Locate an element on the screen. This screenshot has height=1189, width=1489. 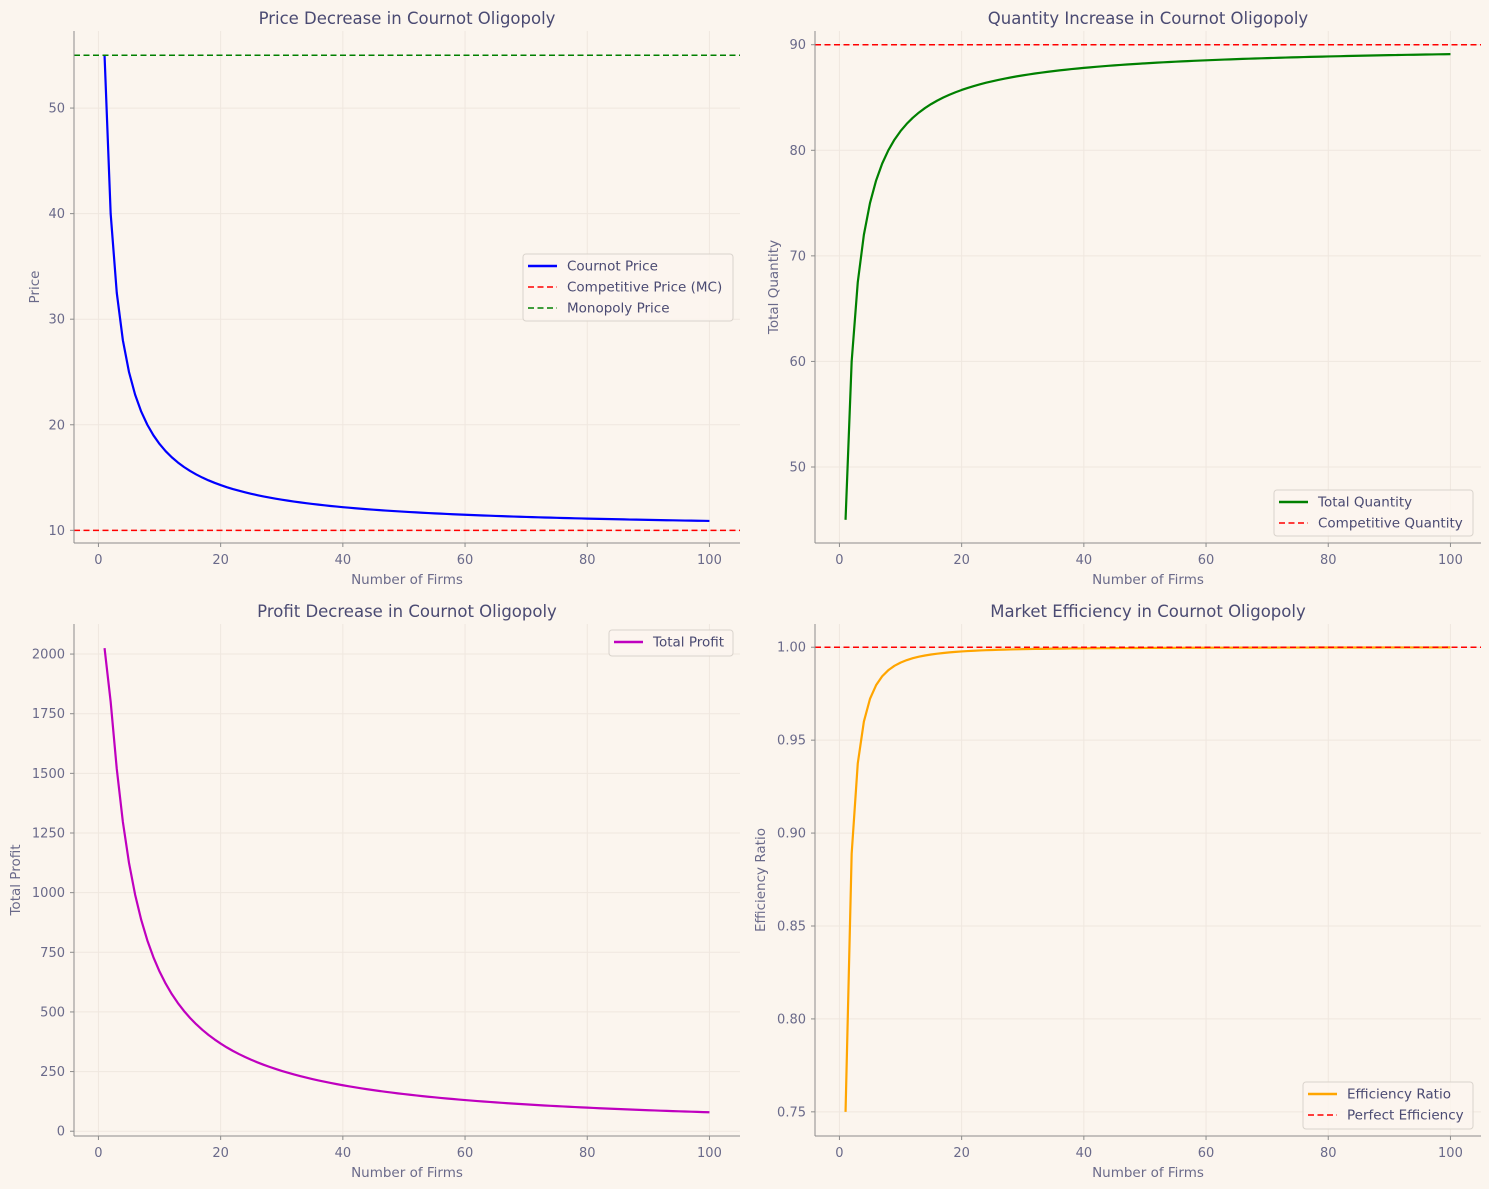
y-axis-label: Price is located at coordinates (35, 287).